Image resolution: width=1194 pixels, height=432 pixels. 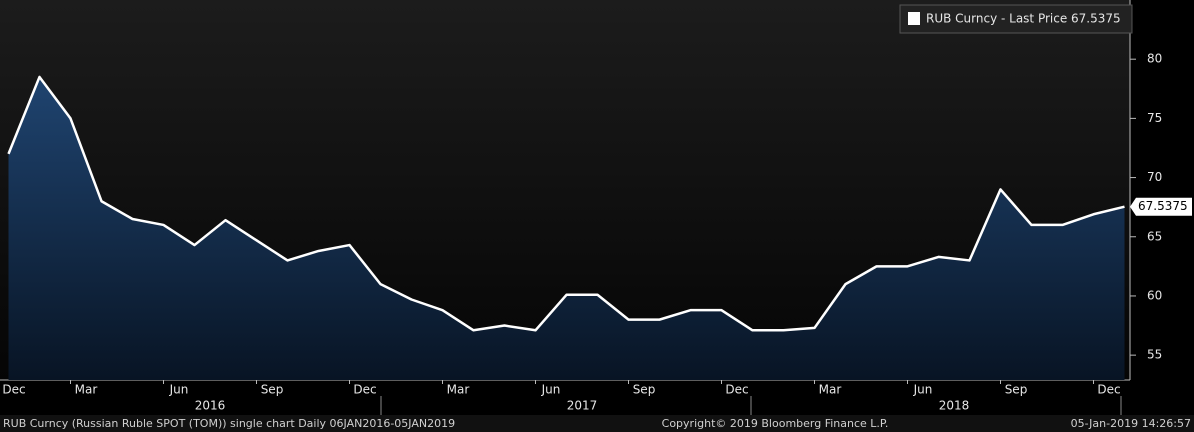 What do you see at coordinates (1154, 118) in the screenshot?
I see `y-tick-label: 75` at bounding box center [1154, 118].